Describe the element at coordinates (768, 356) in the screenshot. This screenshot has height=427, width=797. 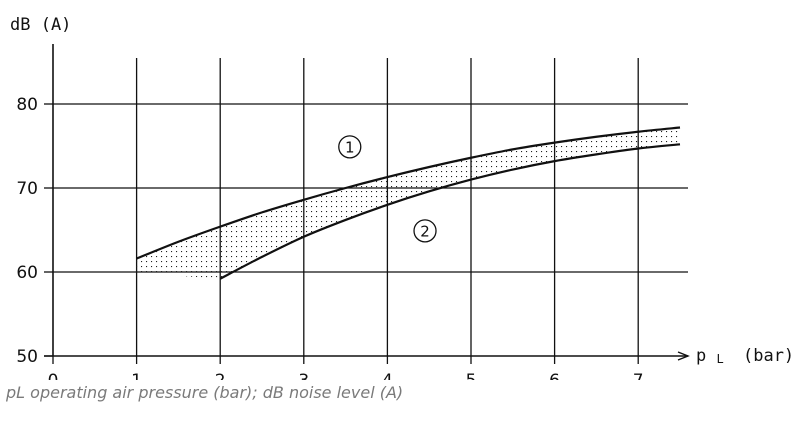
I see `x-axis-title-unit: (bar)` at that location.